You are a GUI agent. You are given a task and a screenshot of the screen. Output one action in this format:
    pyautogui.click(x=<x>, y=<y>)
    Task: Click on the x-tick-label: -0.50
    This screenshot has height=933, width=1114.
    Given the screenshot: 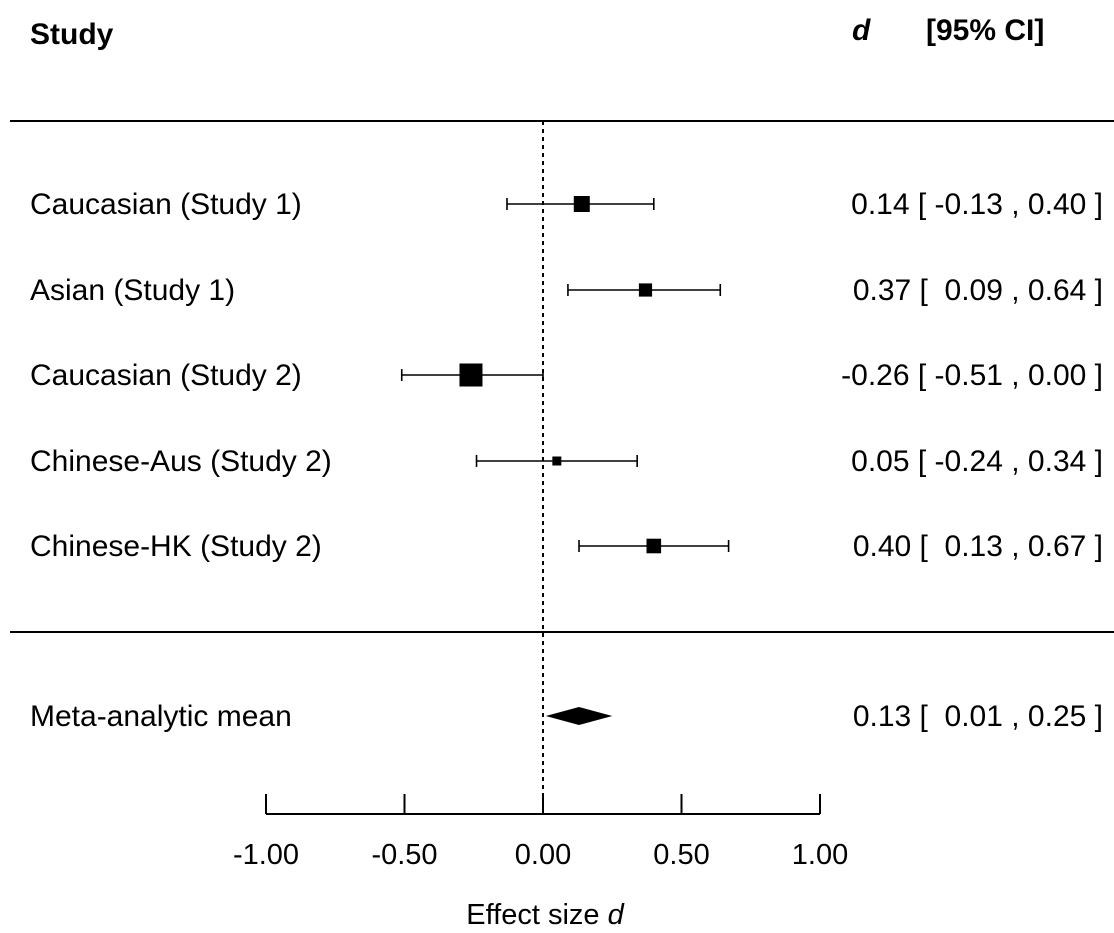 What is the action you would take?
    pyautogui.click(x=404, y=855)
    